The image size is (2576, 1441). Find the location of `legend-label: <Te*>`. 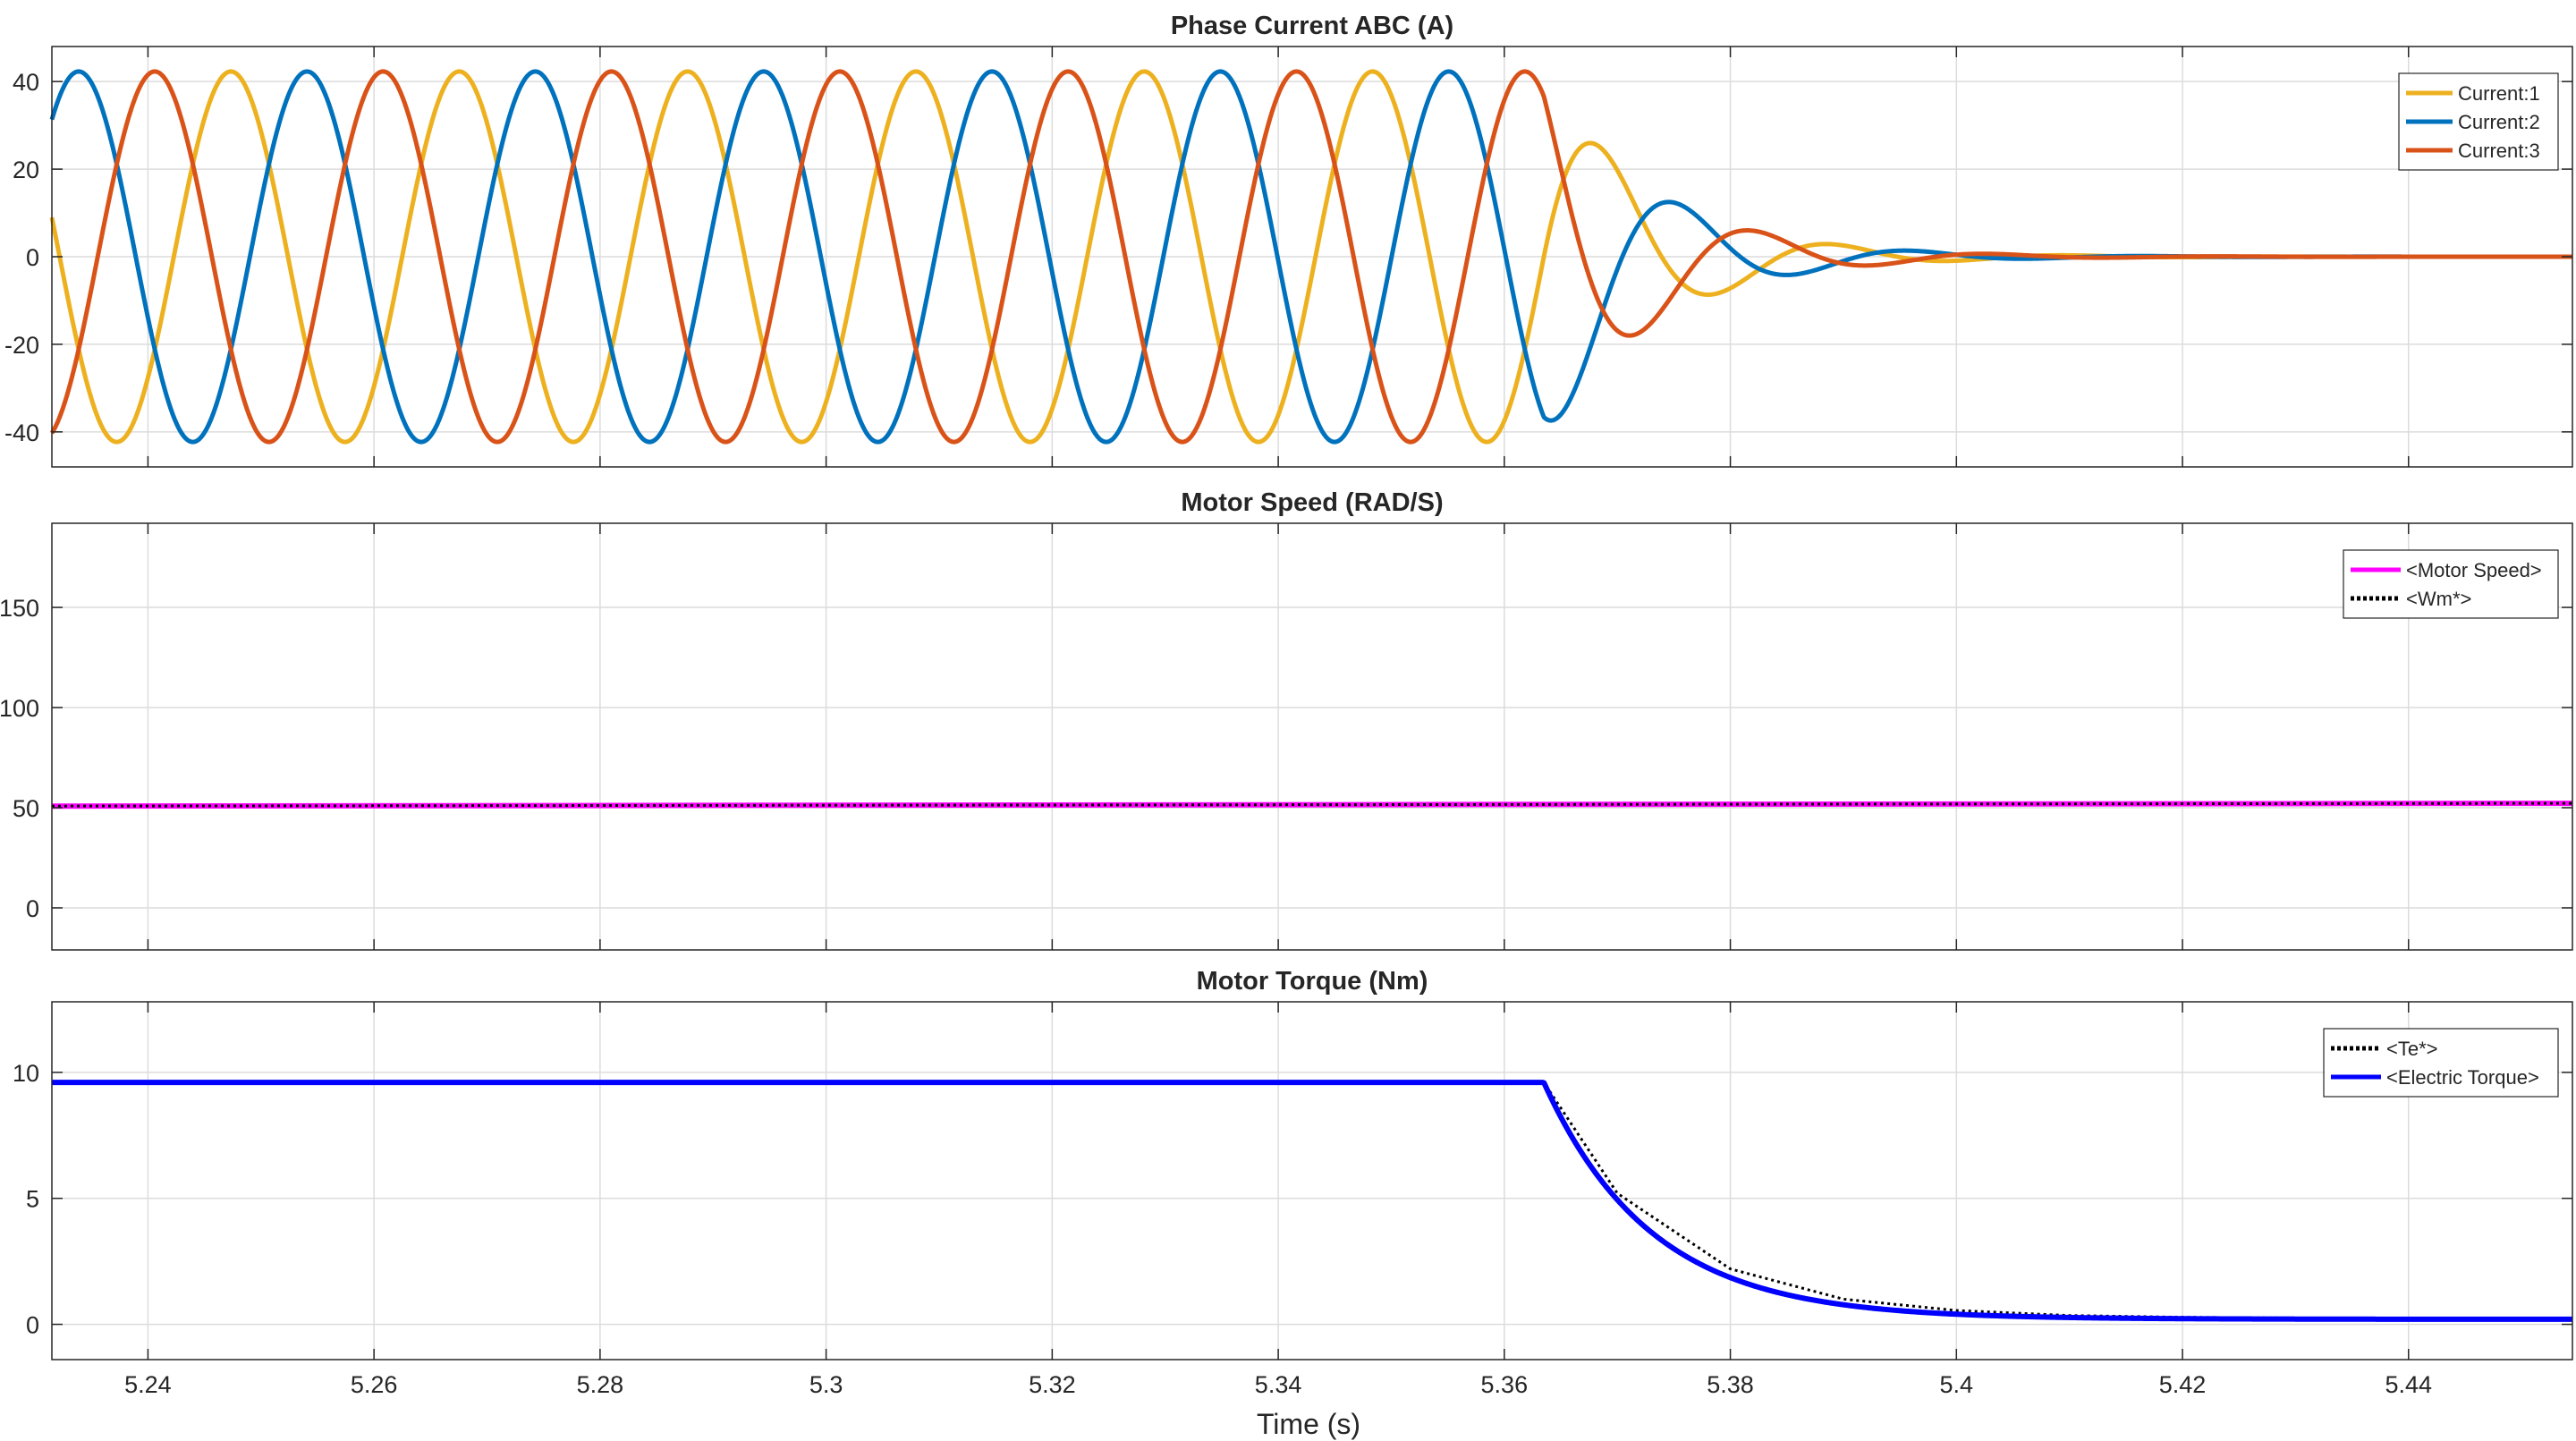

legend-label: <Te*> is located at coordinates (2412, 1049).